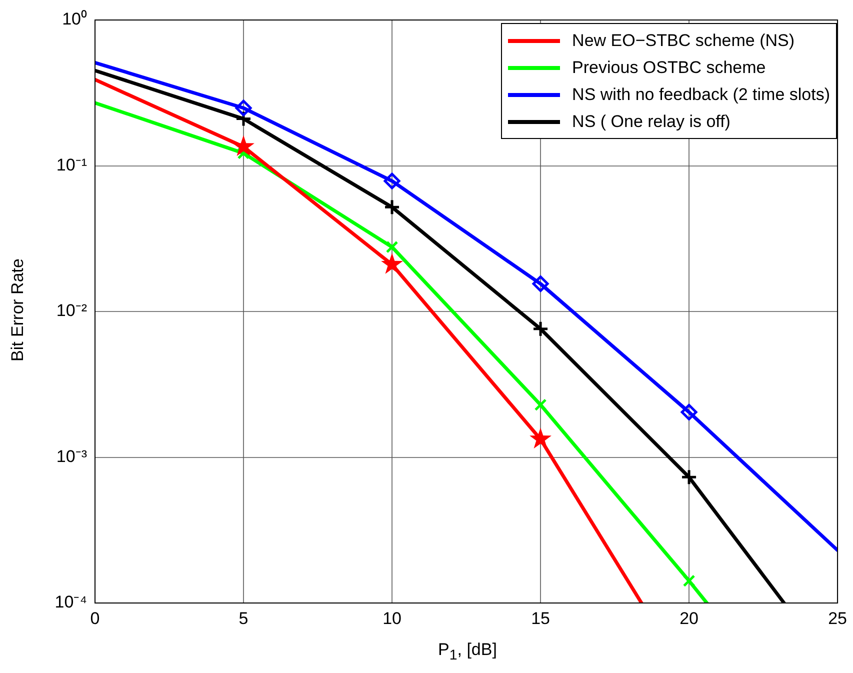  I want to click on y-tick-label: 10⁻¹, so click(72, 164).